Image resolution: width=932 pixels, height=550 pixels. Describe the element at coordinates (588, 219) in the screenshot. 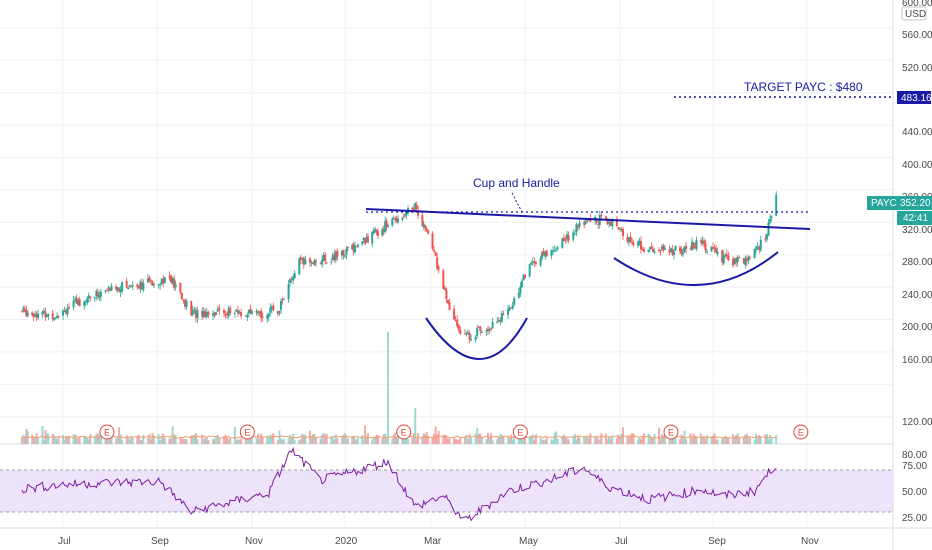

I see `resistance-trendline` at that location.